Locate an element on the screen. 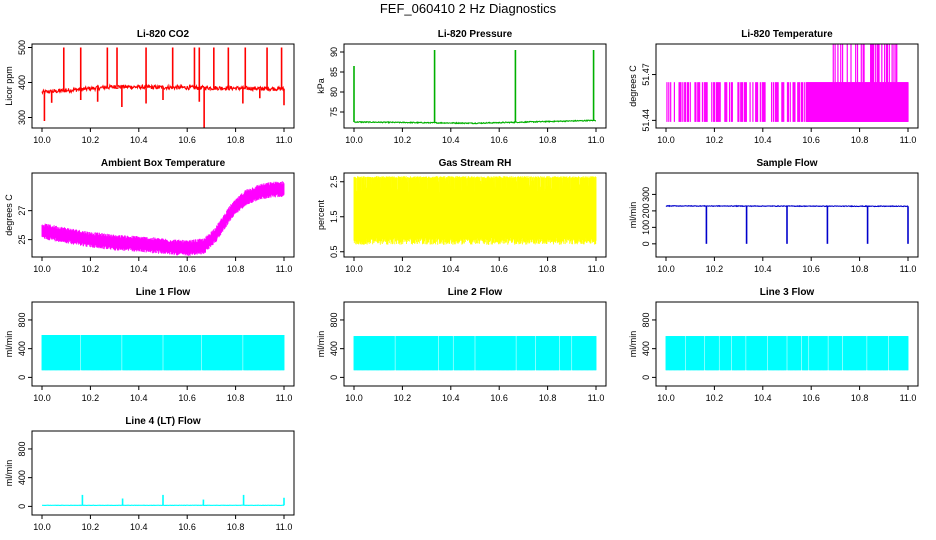 The height and width of the screenshot is (540, 936). bar-block is located at coordinates (857, 102).